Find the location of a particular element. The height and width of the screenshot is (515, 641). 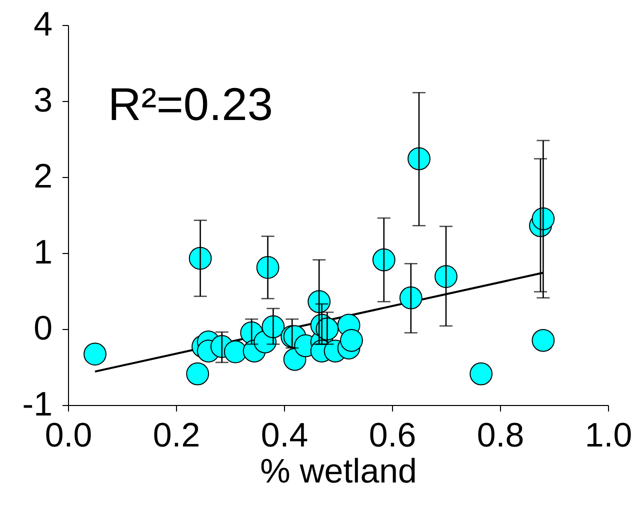

x-tick-label: 0.2 is located at coordinates (176, 435).